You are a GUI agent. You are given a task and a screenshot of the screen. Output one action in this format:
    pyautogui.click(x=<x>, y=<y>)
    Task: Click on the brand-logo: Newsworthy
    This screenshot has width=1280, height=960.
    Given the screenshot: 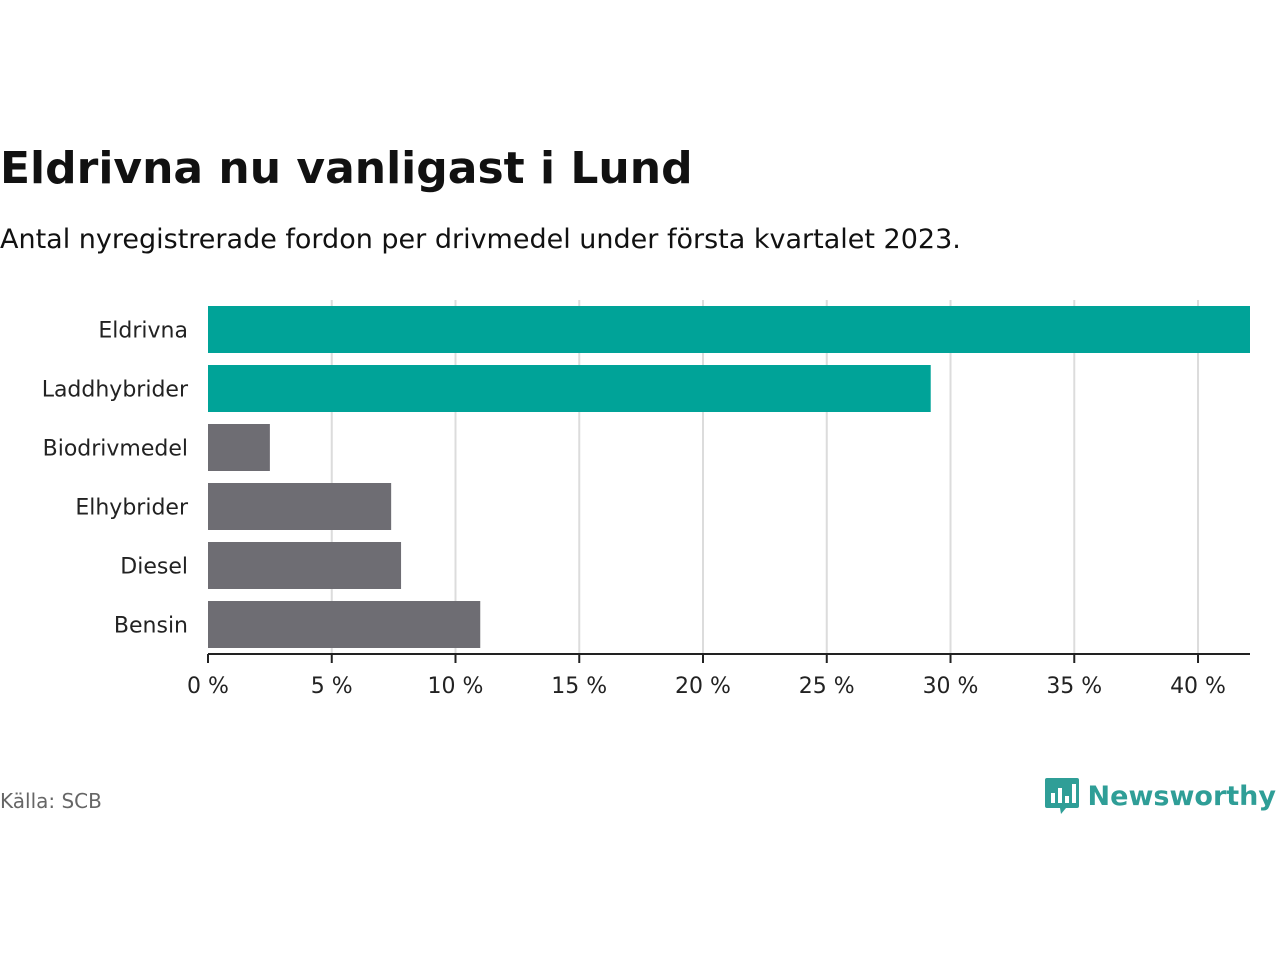 What is the action you would take?
    pyautogui.click(x=1160, y=796)
    